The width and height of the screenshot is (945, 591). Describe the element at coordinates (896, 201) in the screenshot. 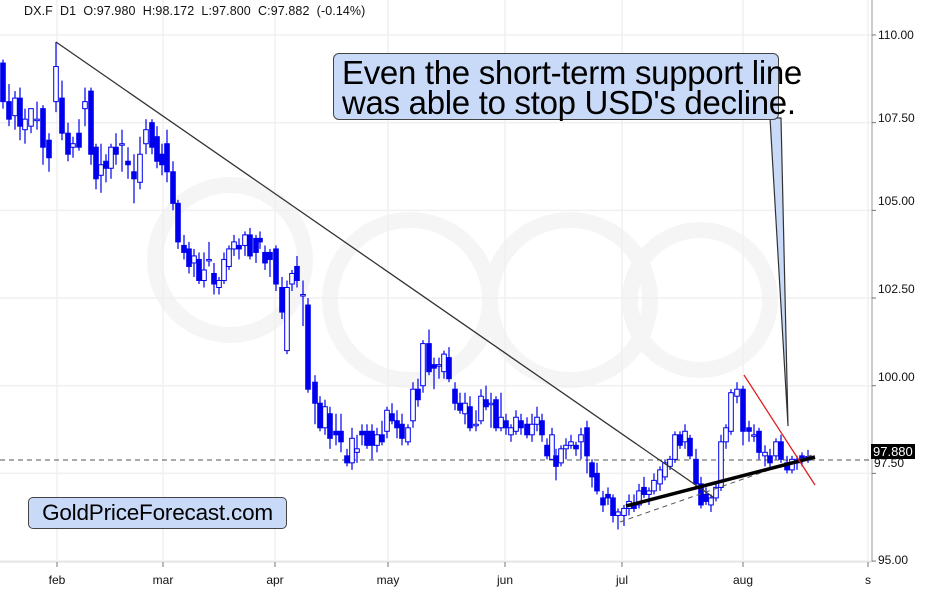

I see `y-tick-label: 105.00` at that location.